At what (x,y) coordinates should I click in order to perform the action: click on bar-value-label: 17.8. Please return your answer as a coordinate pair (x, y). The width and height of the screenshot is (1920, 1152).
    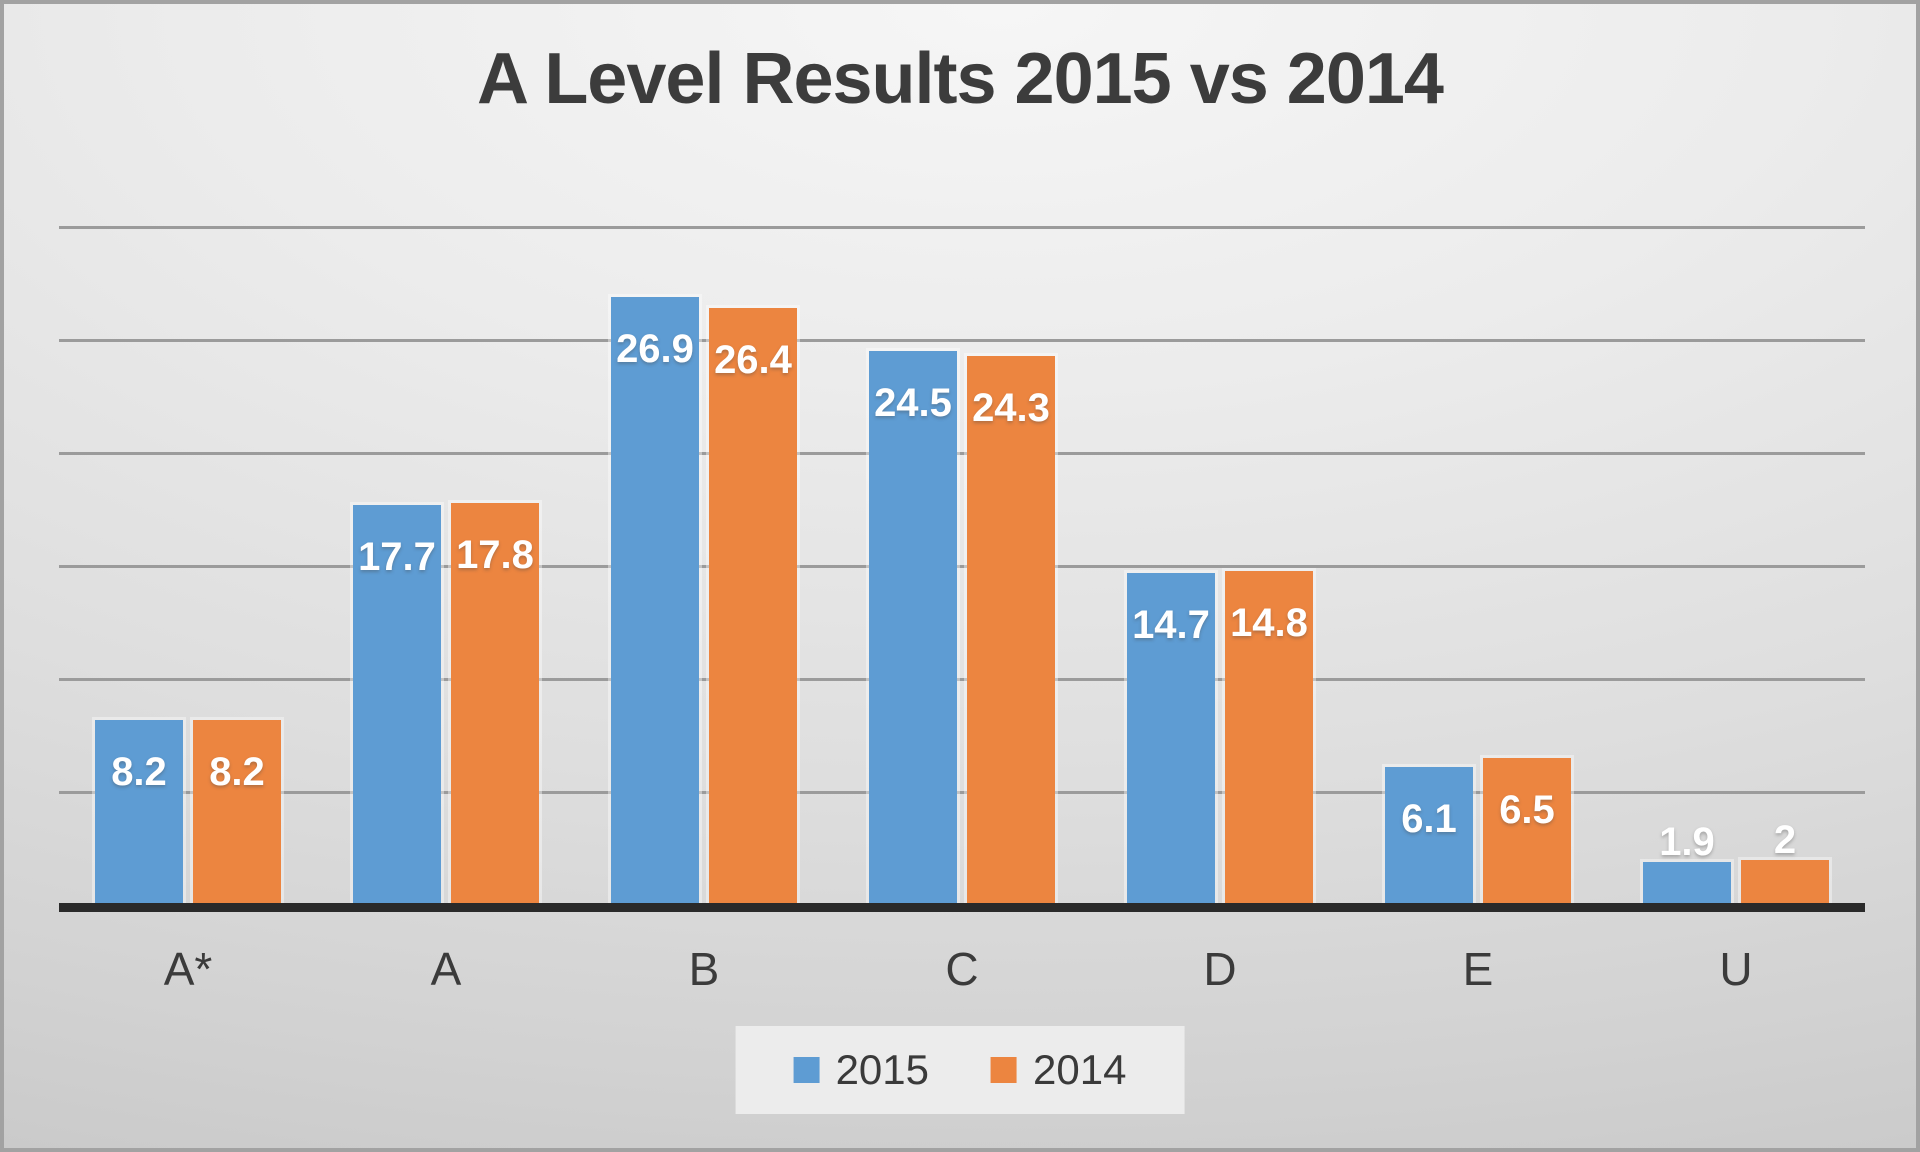
    Looking at the image, I should click on (495, 554).